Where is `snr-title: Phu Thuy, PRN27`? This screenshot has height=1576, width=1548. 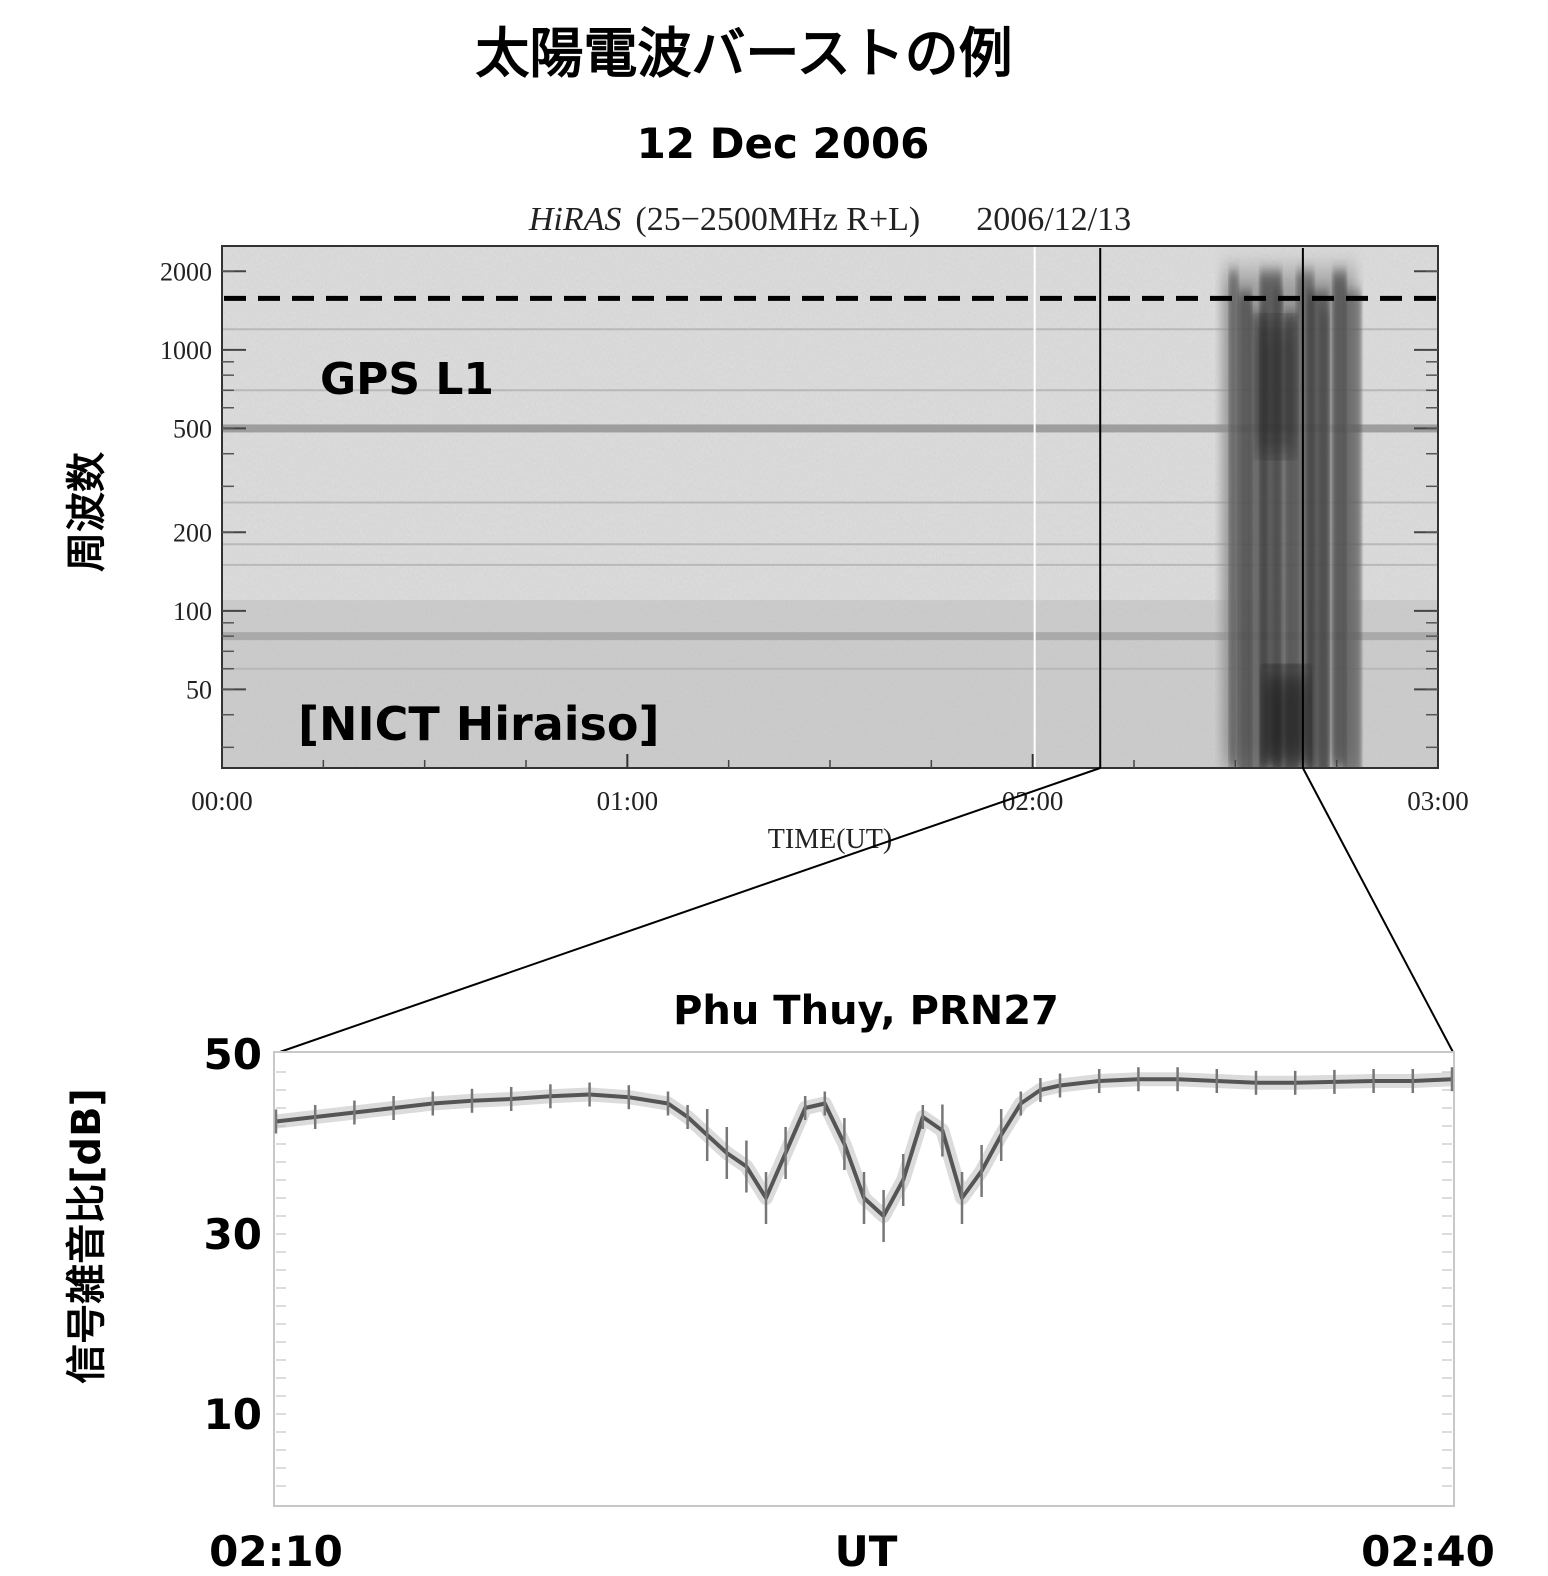
snr-title: Phu Thuy, PRN27 is located at coordinates (866, 1011).